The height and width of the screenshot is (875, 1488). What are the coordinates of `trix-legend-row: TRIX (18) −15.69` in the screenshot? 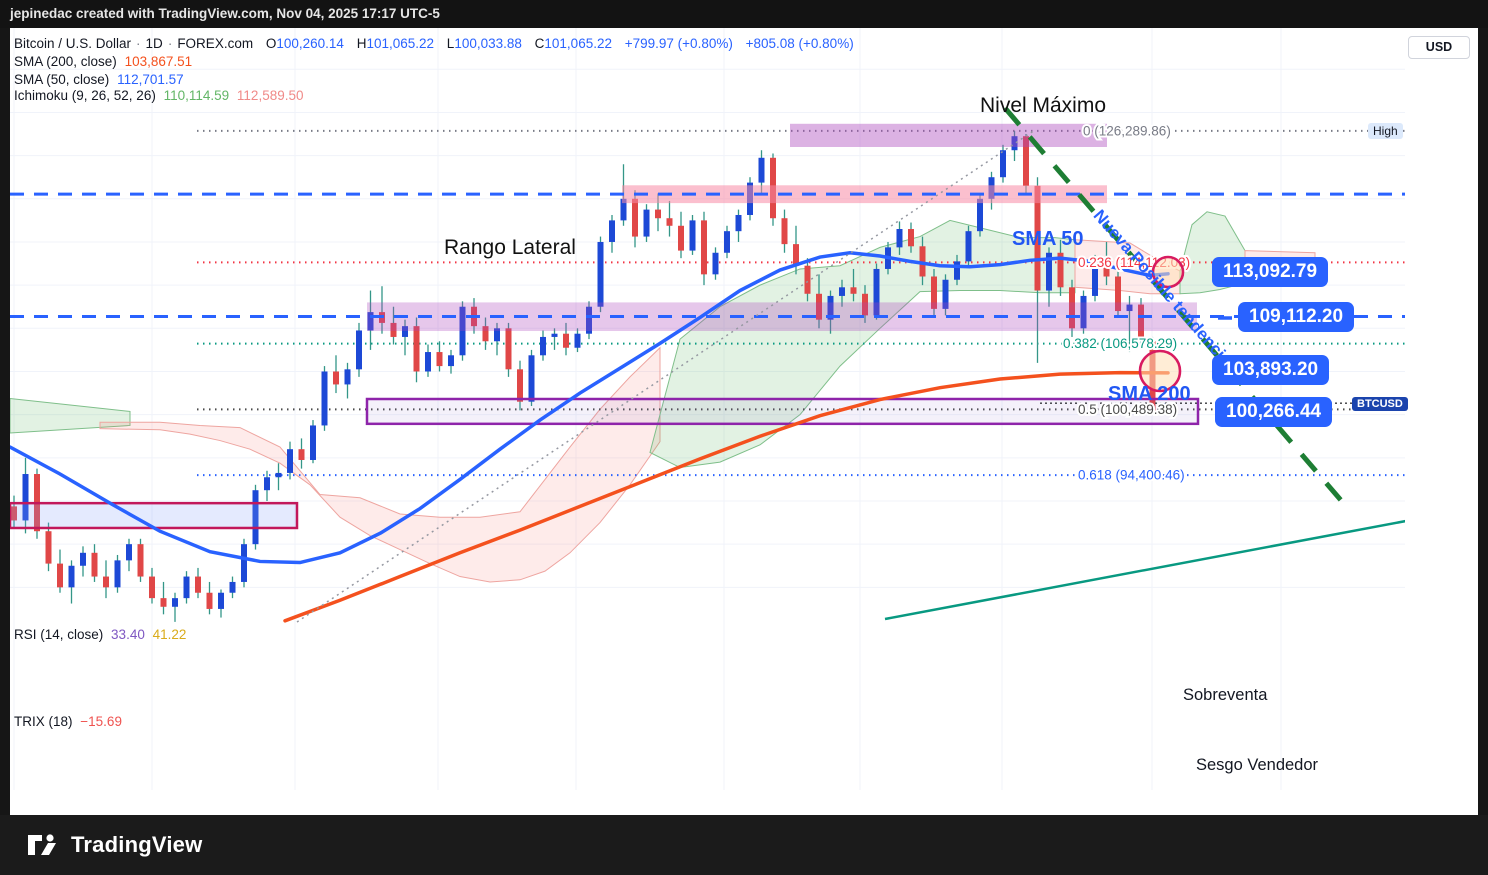 It's located at (68, 721).